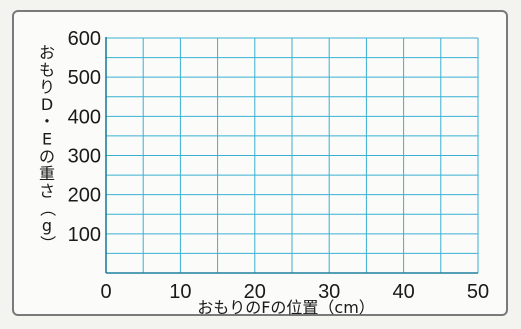 The width and height of the screenshot is (521, 329). Describe the element at coordinates (403, 292) in the screenshot. I see `x-tick-label: 40` at that location.